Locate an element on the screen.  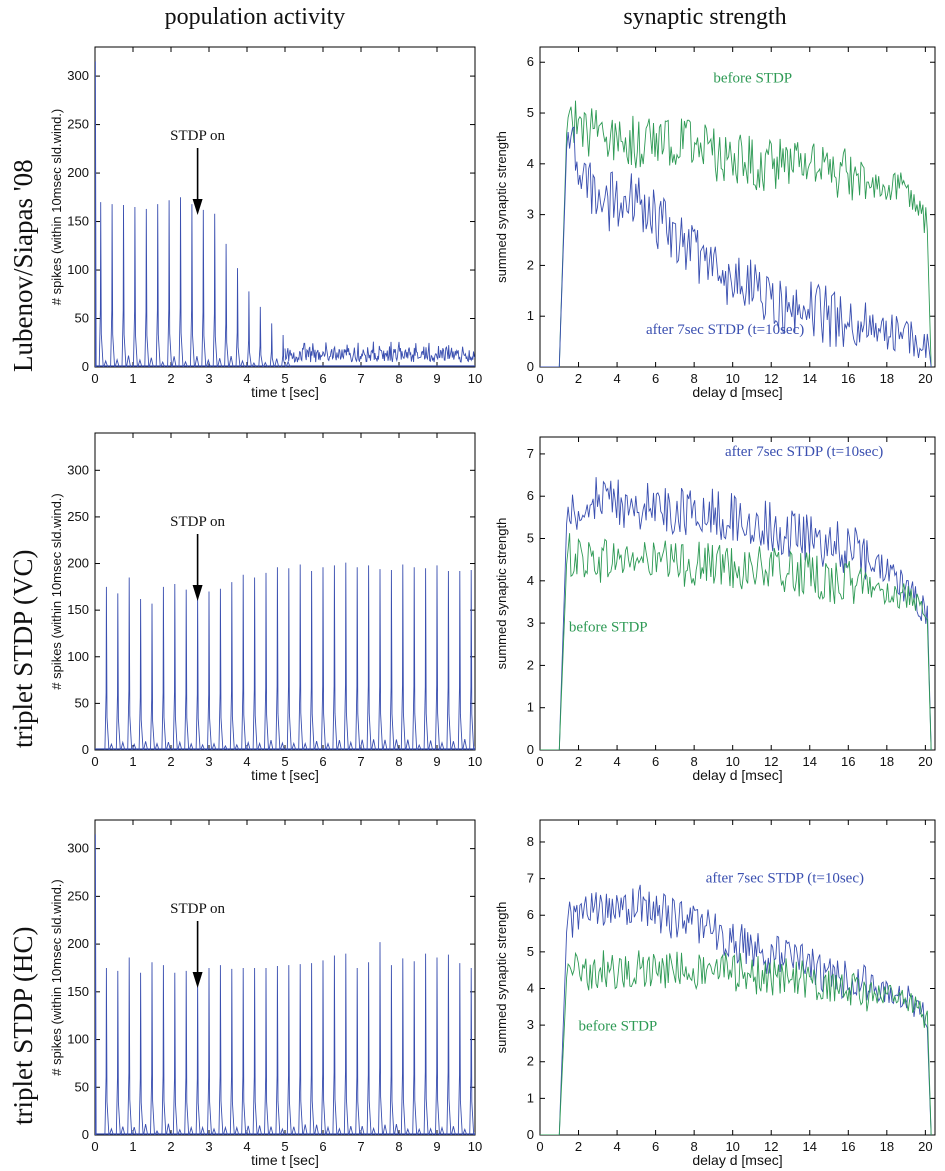
series-line-after-stdp is located at coordinates (736, 246).